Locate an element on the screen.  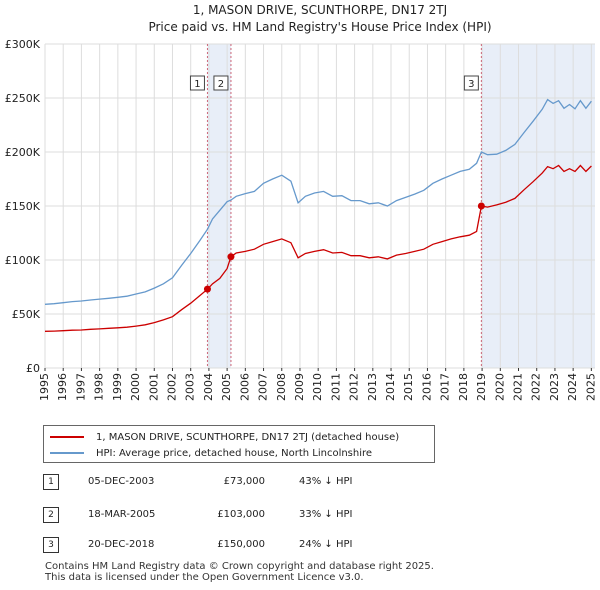
x-tick-label: 2015 is located at coordinates (408, 387).